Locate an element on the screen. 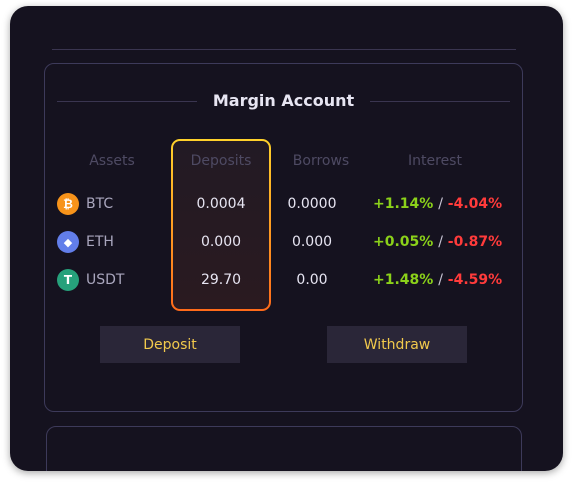 This screenshot has width=574, height=487. asset-name: ETH is located at coordinates (100, 242).